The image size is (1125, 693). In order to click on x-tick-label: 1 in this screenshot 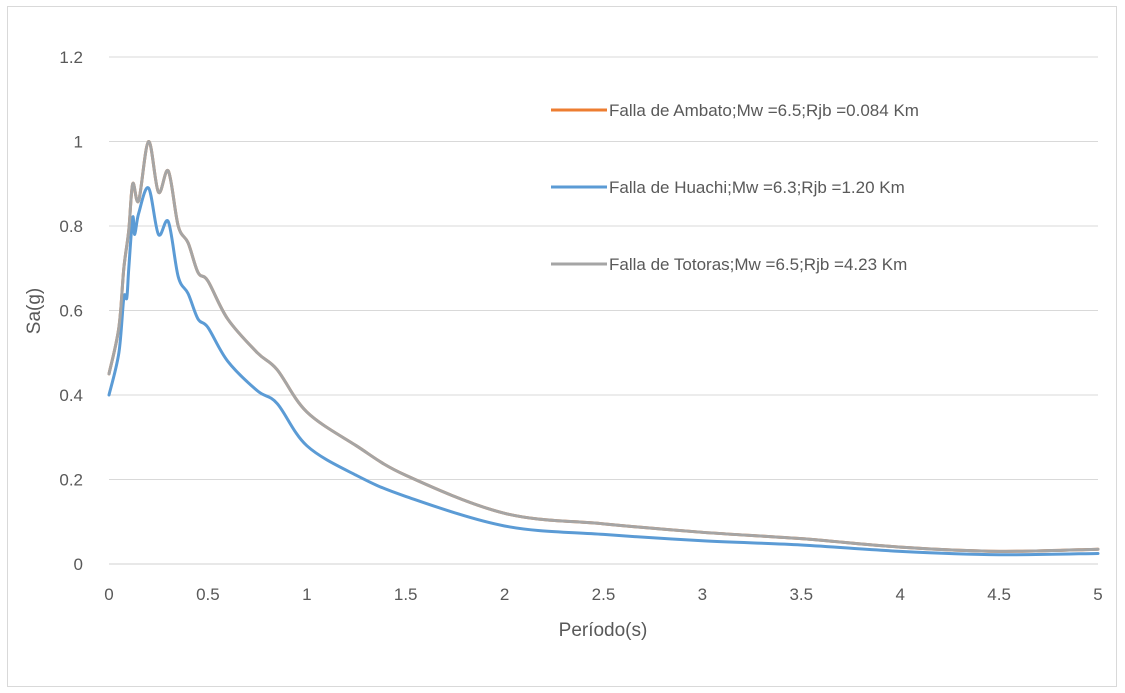, I will do `click(306, 594)`.